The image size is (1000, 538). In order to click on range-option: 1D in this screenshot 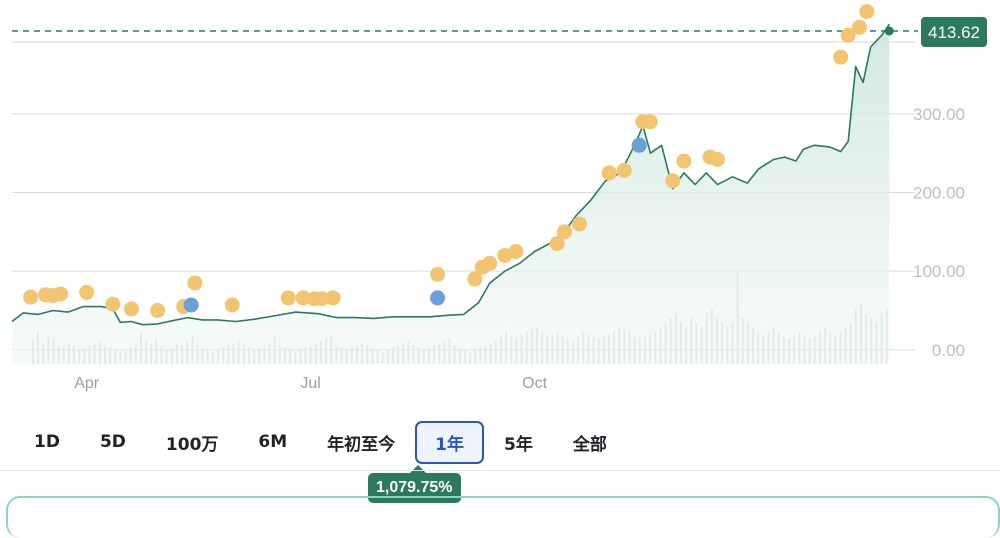, I will do `click(47, 442)`.